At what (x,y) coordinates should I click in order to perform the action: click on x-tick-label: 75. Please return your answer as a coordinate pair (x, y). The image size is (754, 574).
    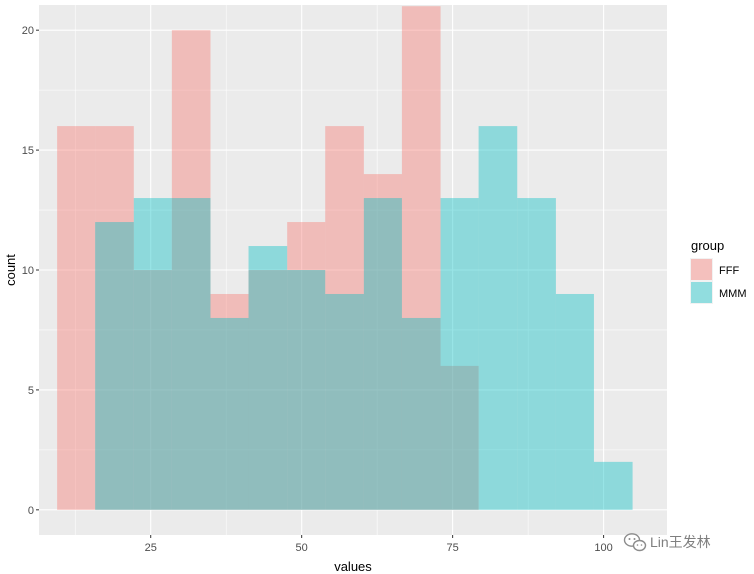
    Looking at the image, I should click on (453, 548).